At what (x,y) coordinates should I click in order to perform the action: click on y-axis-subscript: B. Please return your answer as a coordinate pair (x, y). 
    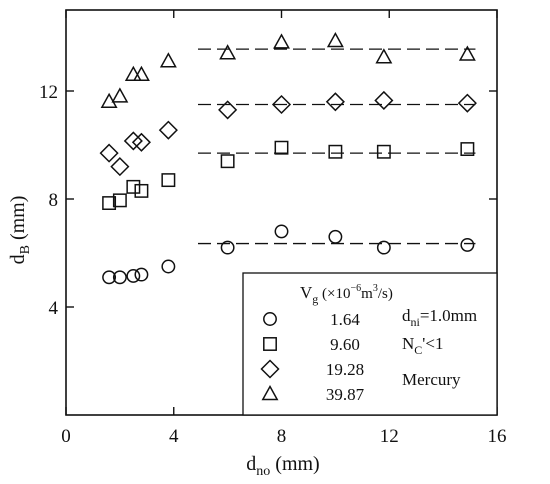
    Looking at the image, I should click on (25, 249).